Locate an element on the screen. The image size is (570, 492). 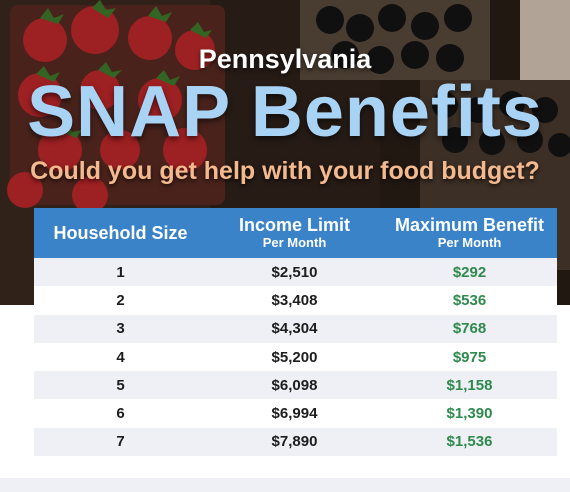
table-row: 6 $6,994 $1,390 is located at coordinates (295, 413).